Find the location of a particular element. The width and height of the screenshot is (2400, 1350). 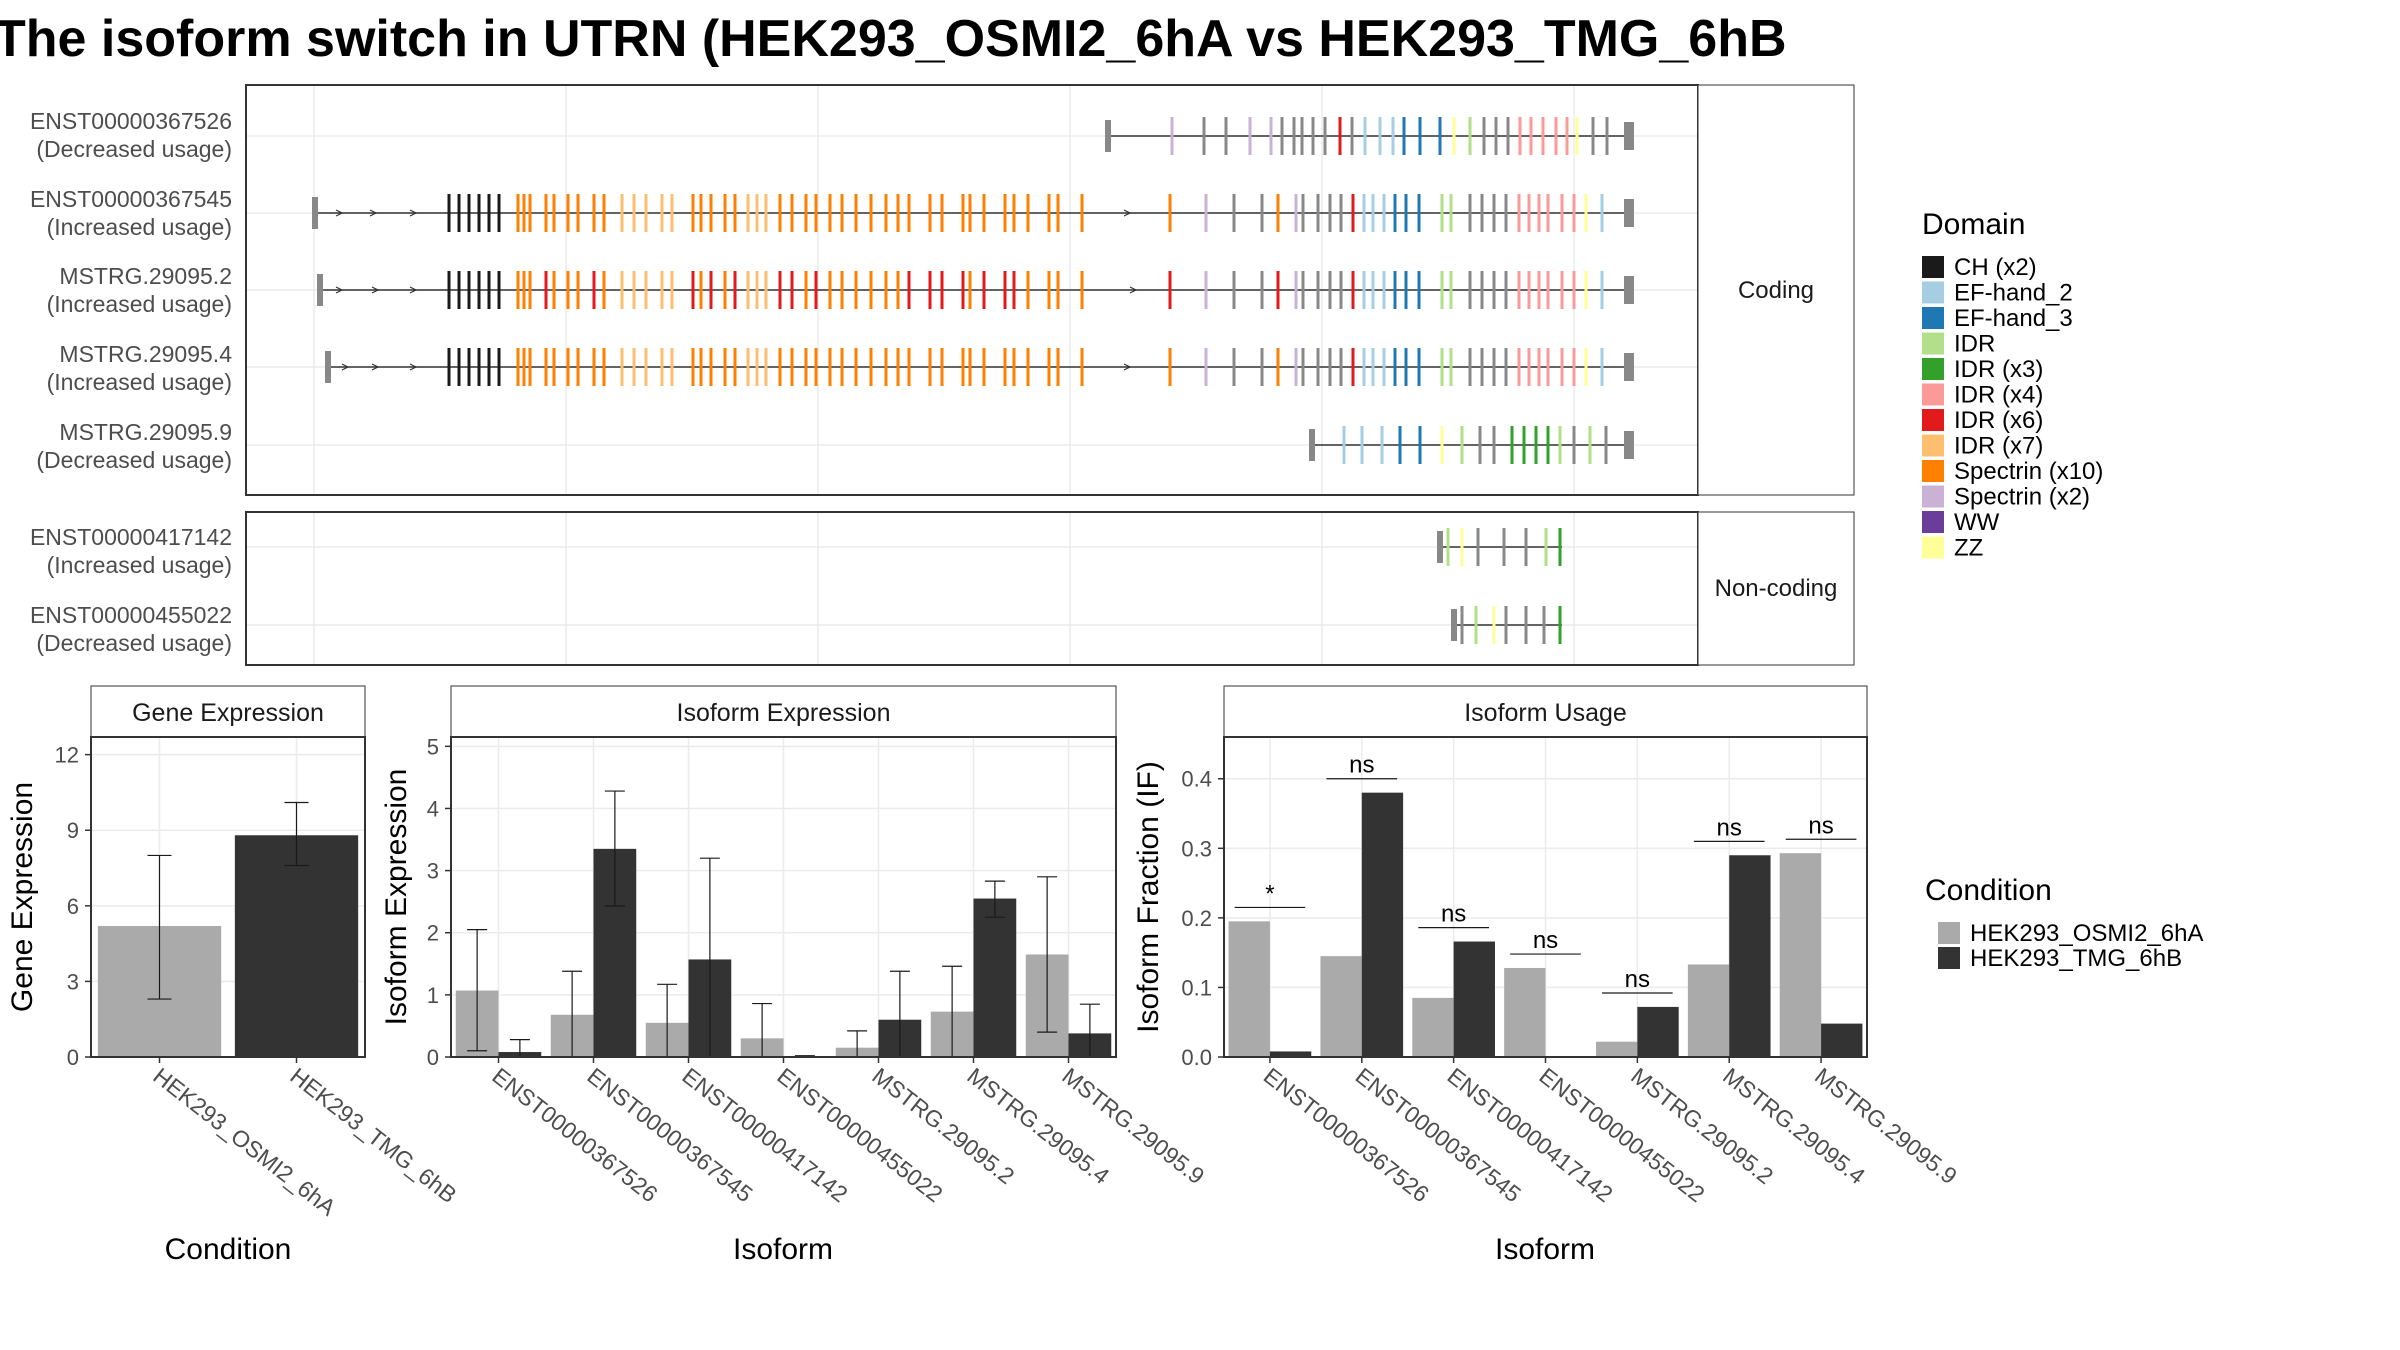

y-tick-label: 1 is located at coordinates (433, 995).